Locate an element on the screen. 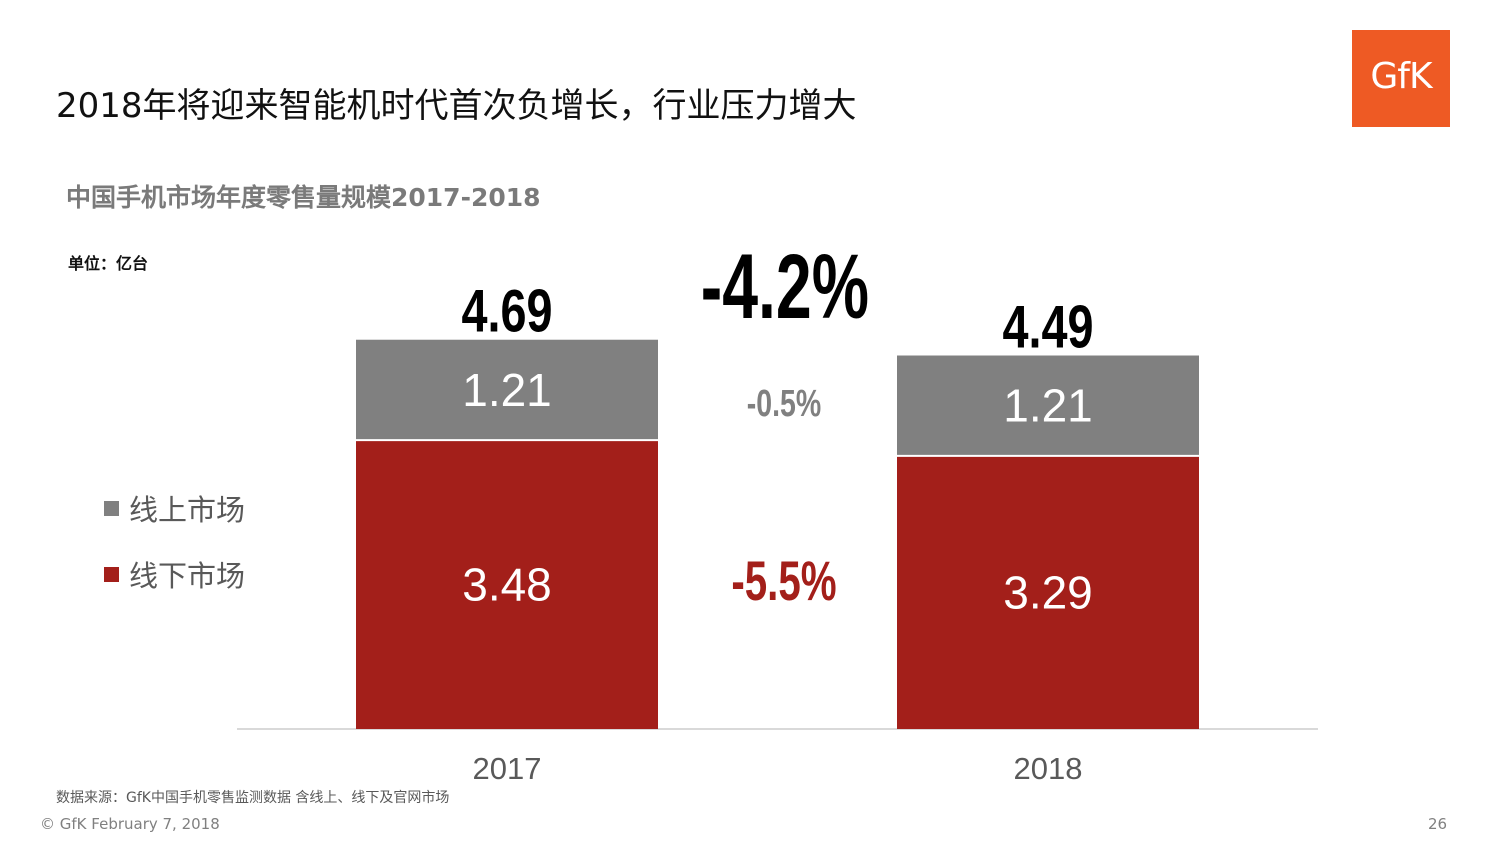  legend-item-offline: 线下市场 is located at coordinates (174, 574).